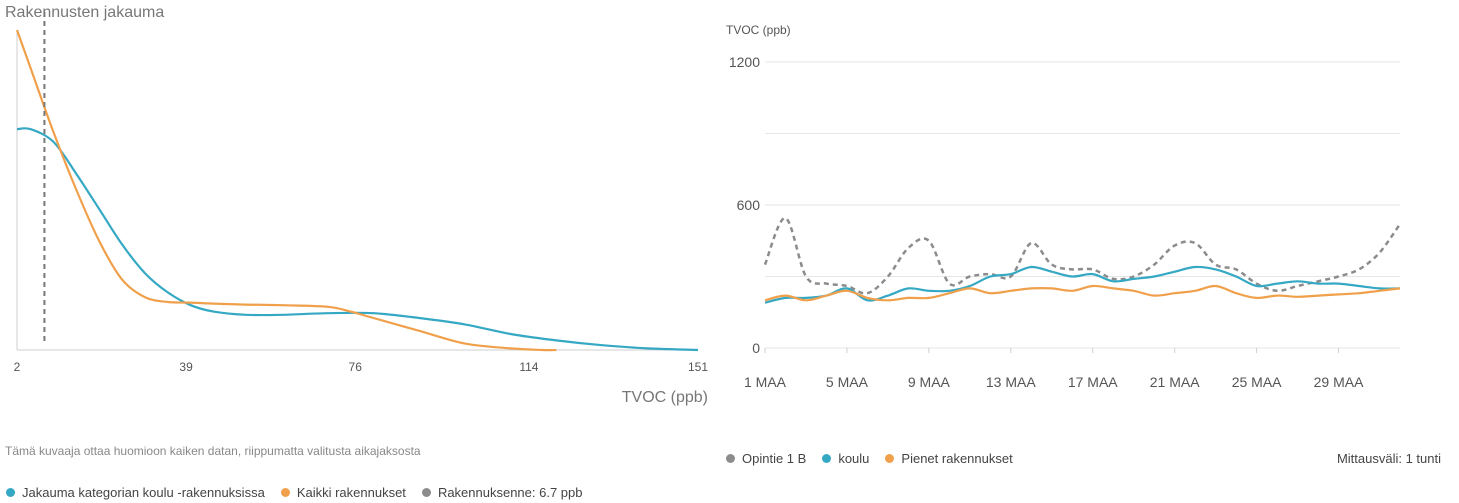 Image resolution: width=1459 pixels, height=503 pixels. I want to click on y-tick-label: 0, so click(756, 348).